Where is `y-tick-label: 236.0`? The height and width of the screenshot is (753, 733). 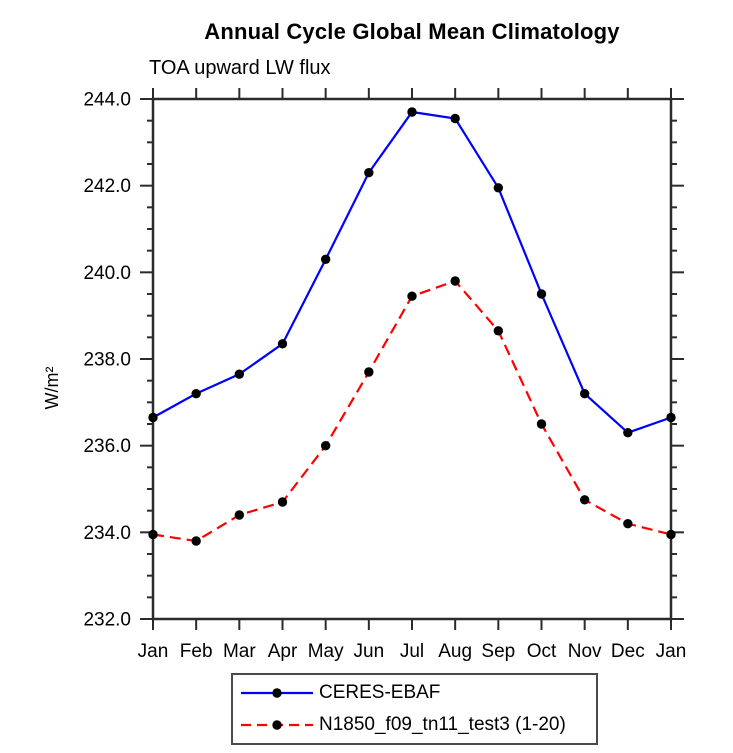
y-tick-label: 236.0 is located at coordinates (107, 446).